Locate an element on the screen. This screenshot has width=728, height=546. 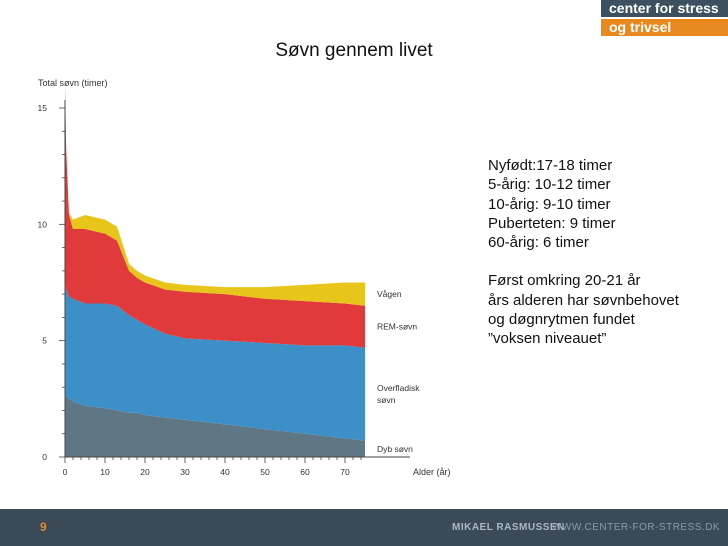
x-tick-label-10: 10 is located at coordinates (105, 472).